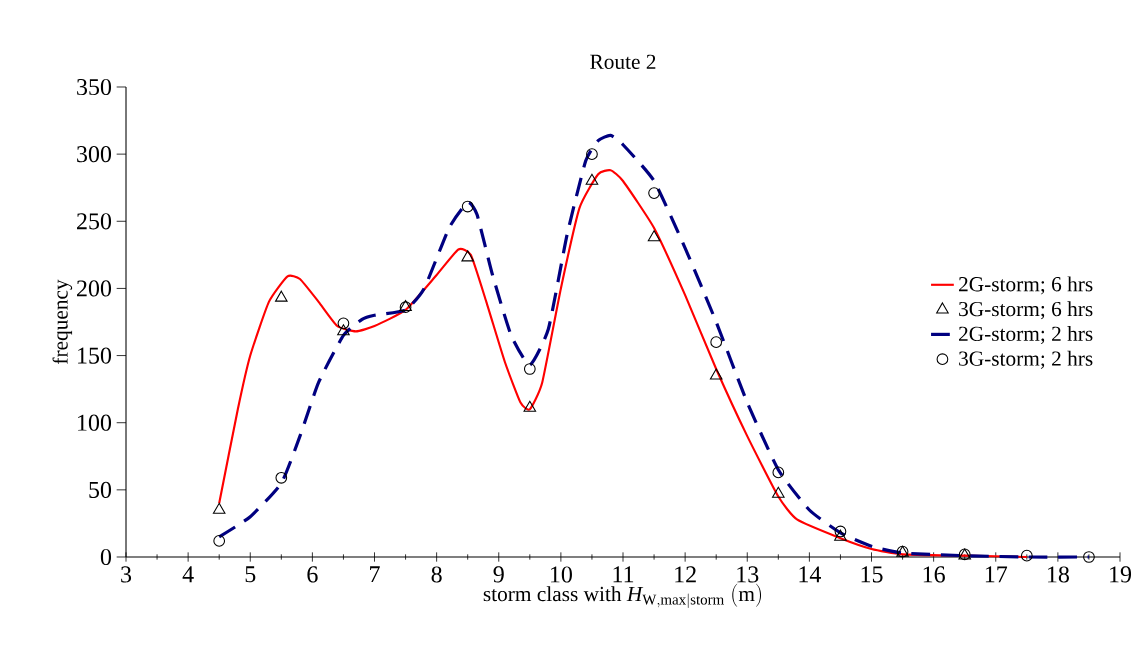  I want to click on chart-title: Route 2, so click(623, 61).